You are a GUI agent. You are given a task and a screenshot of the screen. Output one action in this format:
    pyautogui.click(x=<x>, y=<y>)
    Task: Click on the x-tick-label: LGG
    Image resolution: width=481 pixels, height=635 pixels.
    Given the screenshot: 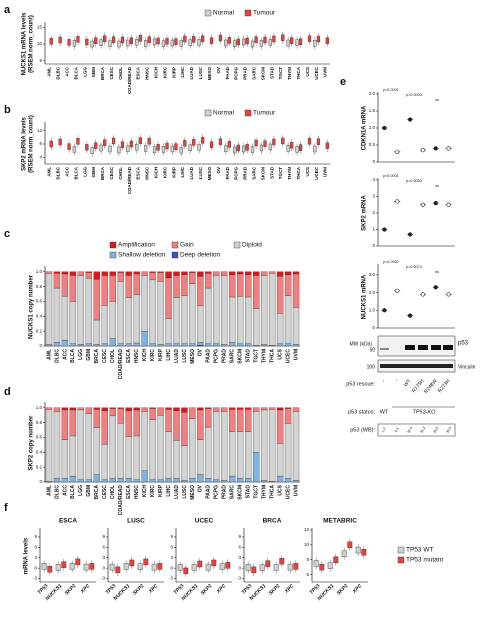 What is the action you would take?
    pyautogui.click(x=81, y=490)
    